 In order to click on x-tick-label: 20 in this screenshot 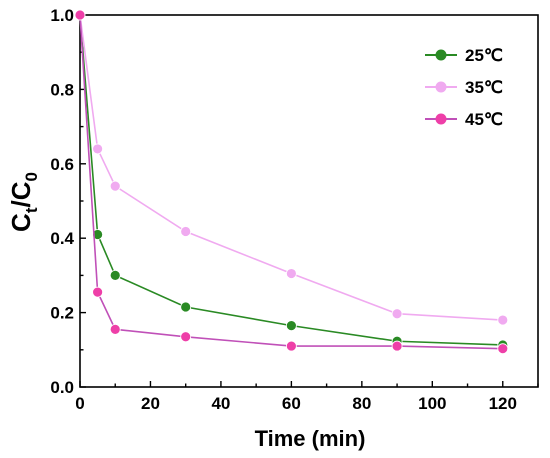, I will do `click(150, 403)`.